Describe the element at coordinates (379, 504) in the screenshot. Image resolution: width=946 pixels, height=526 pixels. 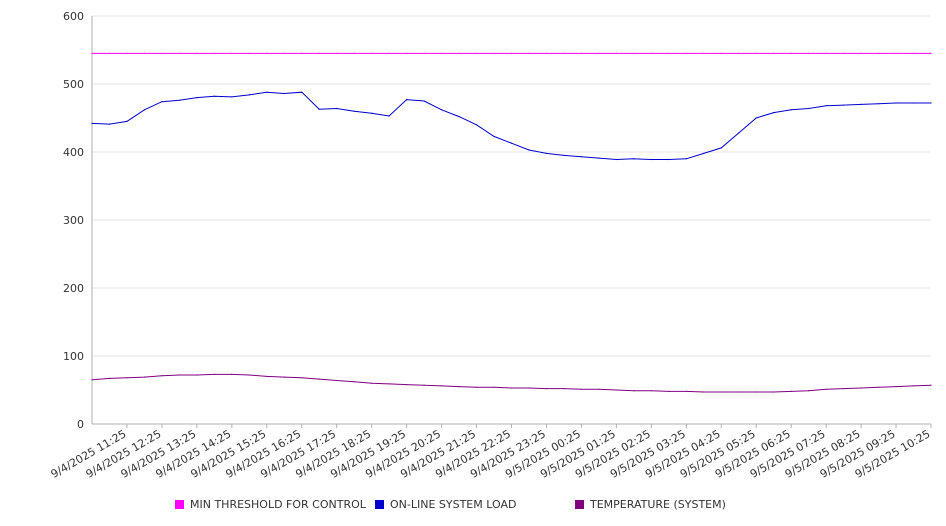
I see `legend-swatch-system-load` at that location.